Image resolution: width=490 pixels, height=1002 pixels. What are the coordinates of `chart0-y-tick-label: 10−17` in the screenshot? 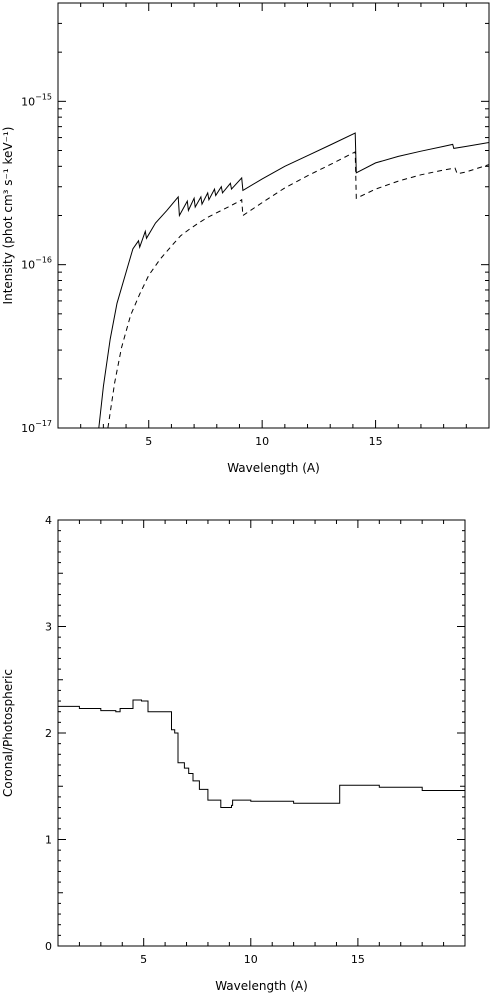 It's located at (36, 427).